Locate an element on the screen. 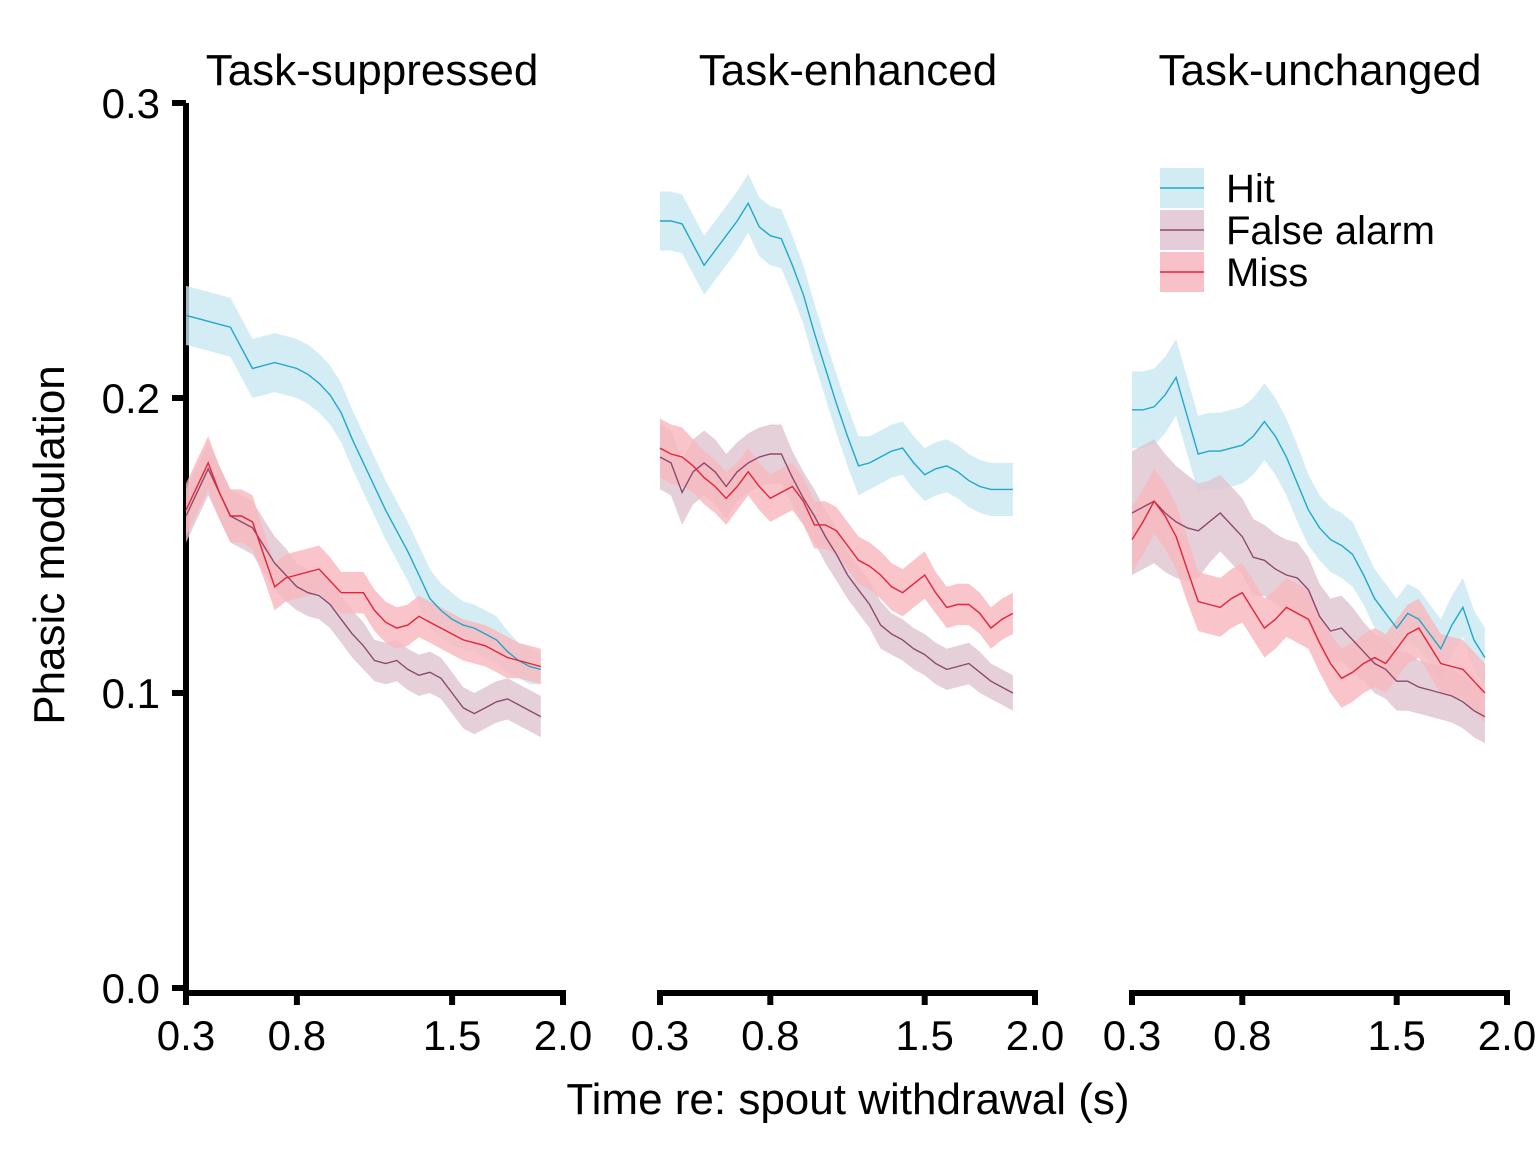  legend-label: Hit is located at coordinates (1250, 189).